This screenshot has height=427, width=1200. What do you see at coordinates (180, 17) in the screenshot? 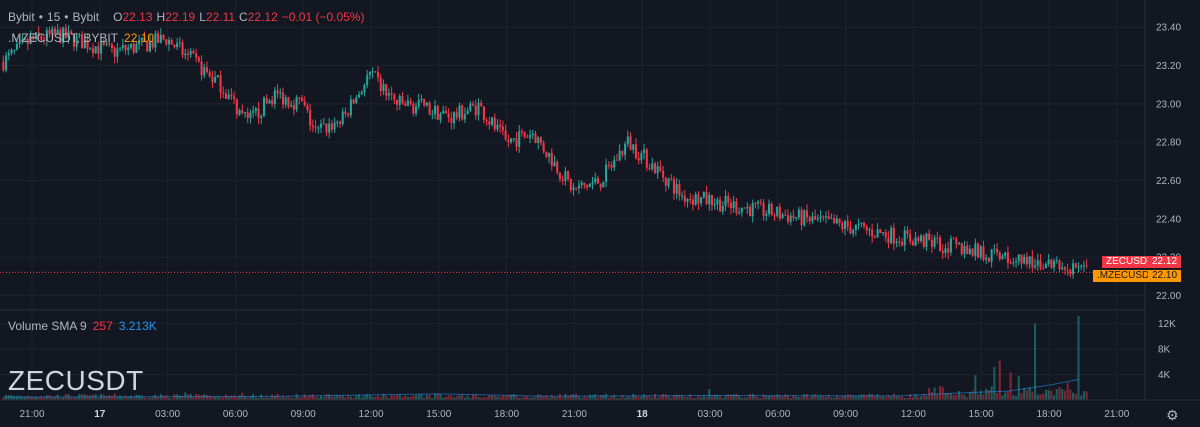
I see `high-value: 22.19` at bounding box center [180, 17].